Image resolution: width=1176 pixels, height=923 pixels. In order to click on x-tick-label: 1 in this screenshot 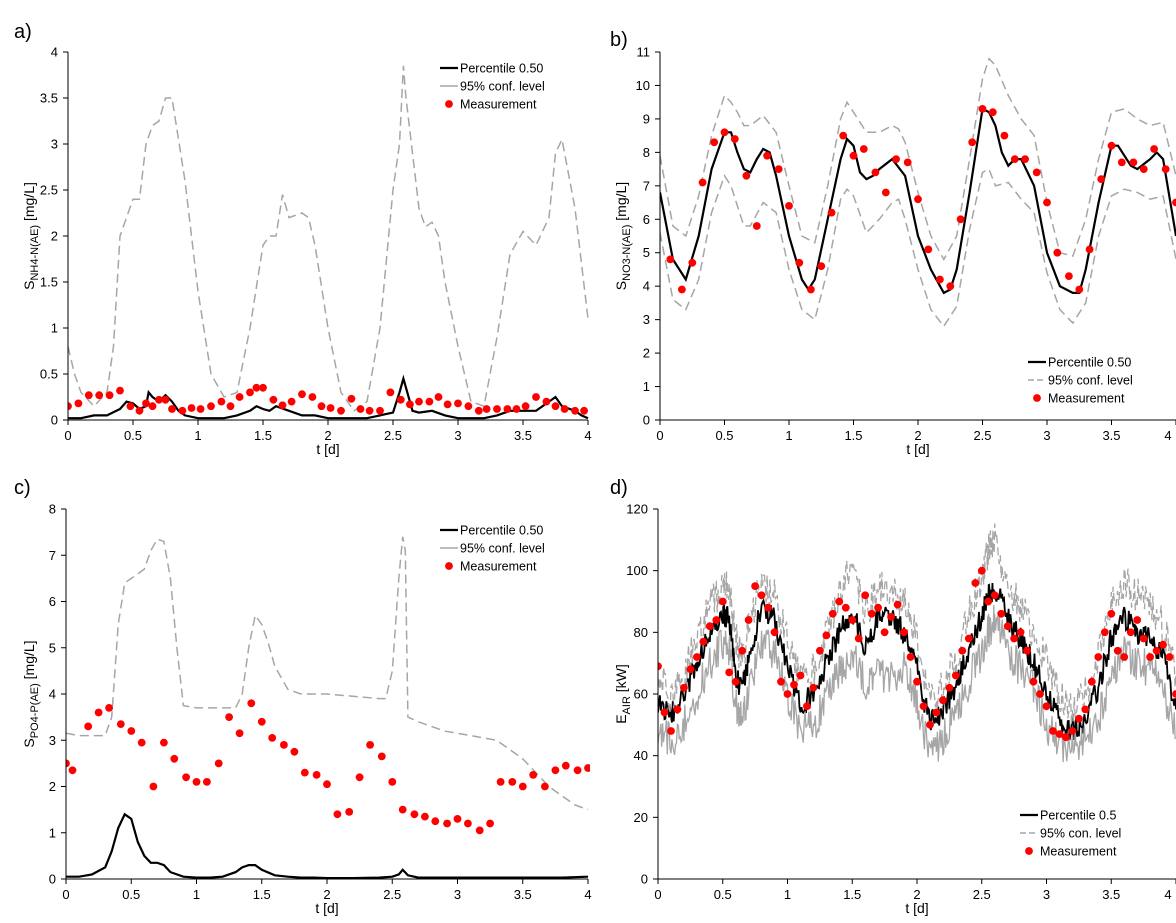, I will do `click(196, 894)`.